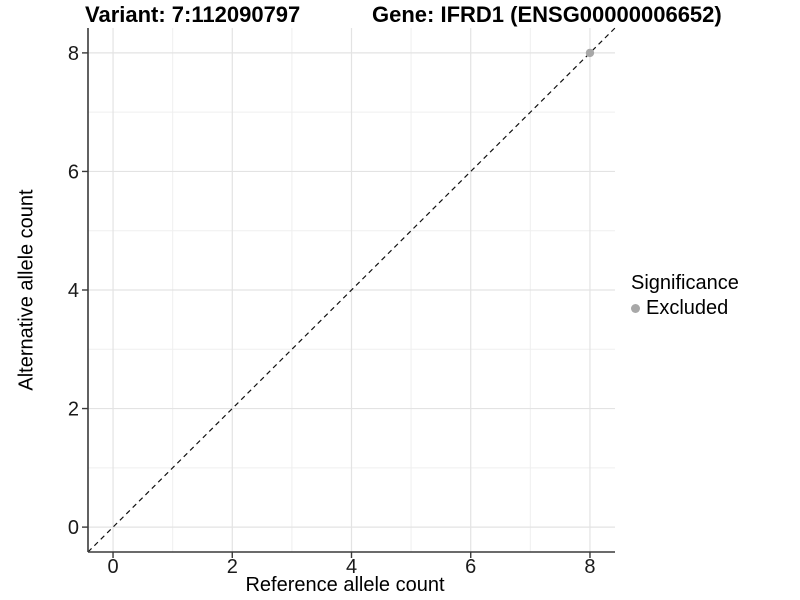  Describe the element at coordinates (687, 308) in the screenshot. I see `legend-label: Excluded` at that location.